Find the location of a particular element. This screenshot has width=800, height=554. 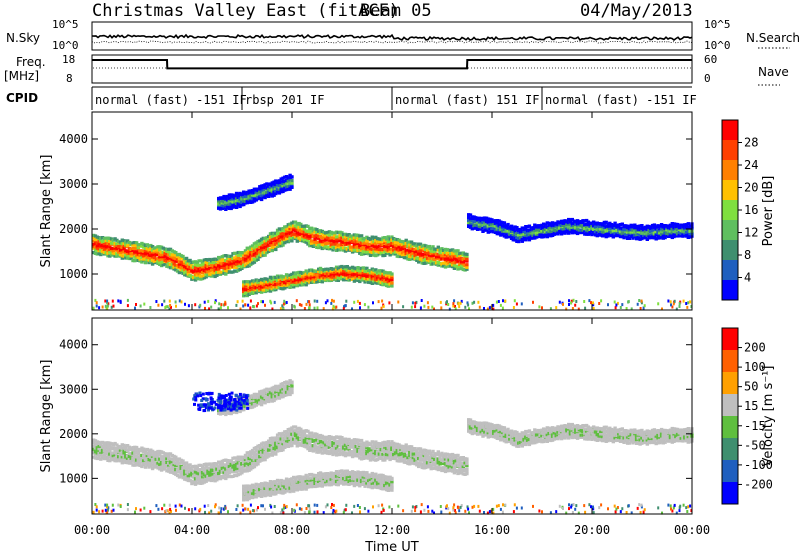

power-colorbar-tick-label: 20 is located at coordinates (751, 188).